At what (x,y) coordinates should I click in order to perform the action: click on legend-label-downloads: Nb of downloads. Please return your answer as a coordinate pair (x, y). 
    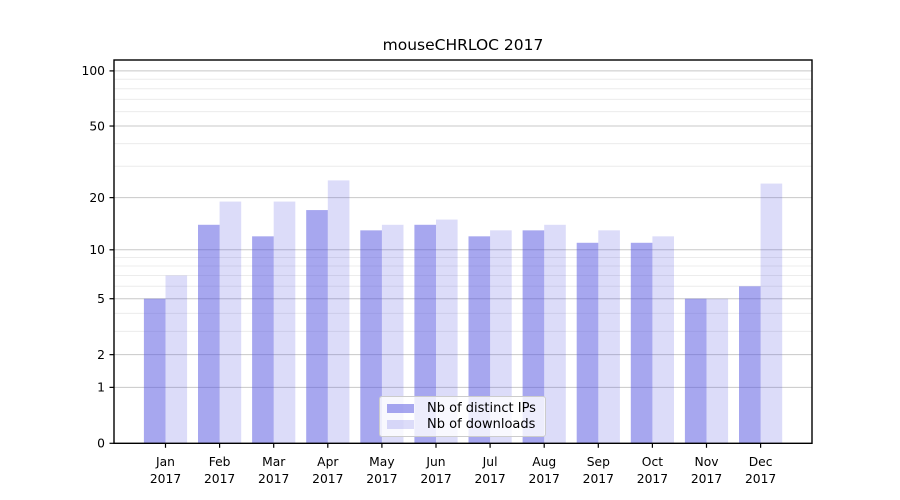
    Looking at the image, I should click on (481, 424).